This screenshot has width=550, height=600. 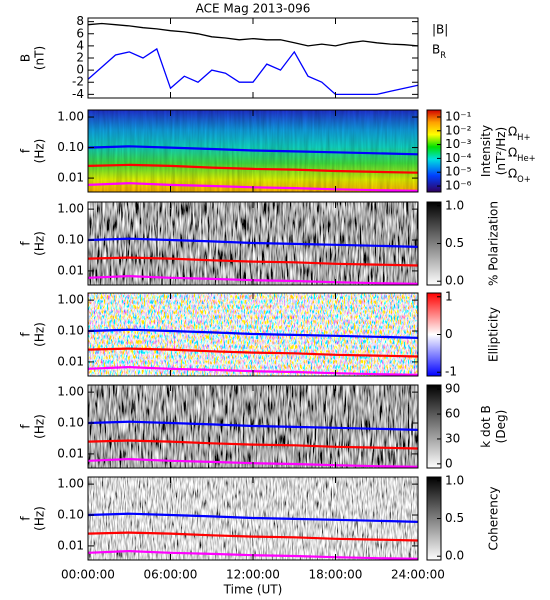 What do you see at coordinates (494, 243) in the screenshot?
I see `colorbar-label: % Polarization` at bounding box center [494, 243].